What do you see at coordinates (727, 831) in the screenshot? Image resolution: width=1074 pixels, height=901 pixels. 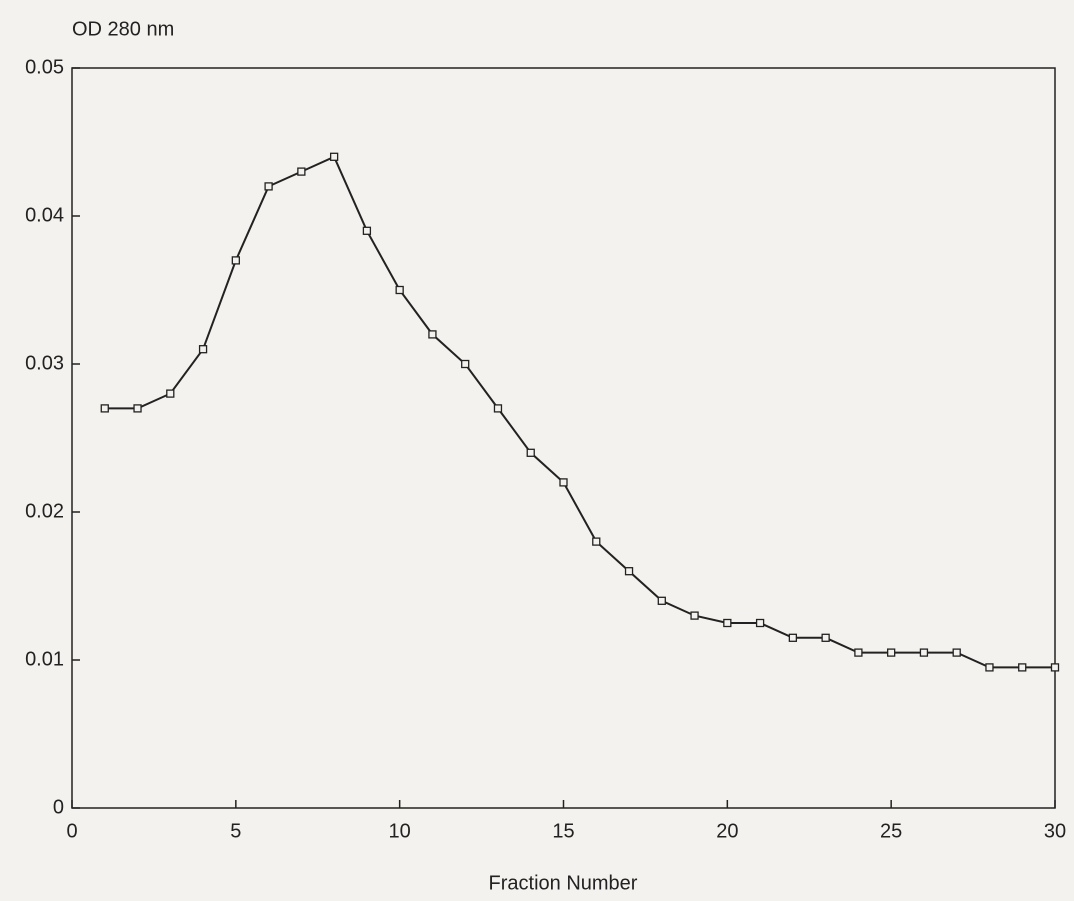 I see `x-tick-label: 20` at bounding box center [727, 831].